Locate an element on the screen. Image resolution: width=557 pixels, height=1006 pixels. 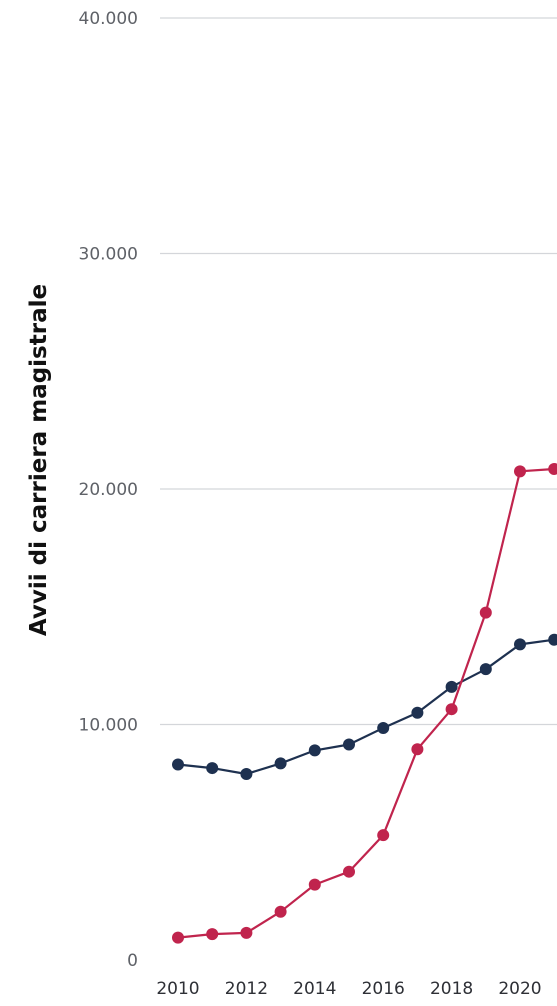
y-tick-label: 20.000 is located at coordinates (108, 490).